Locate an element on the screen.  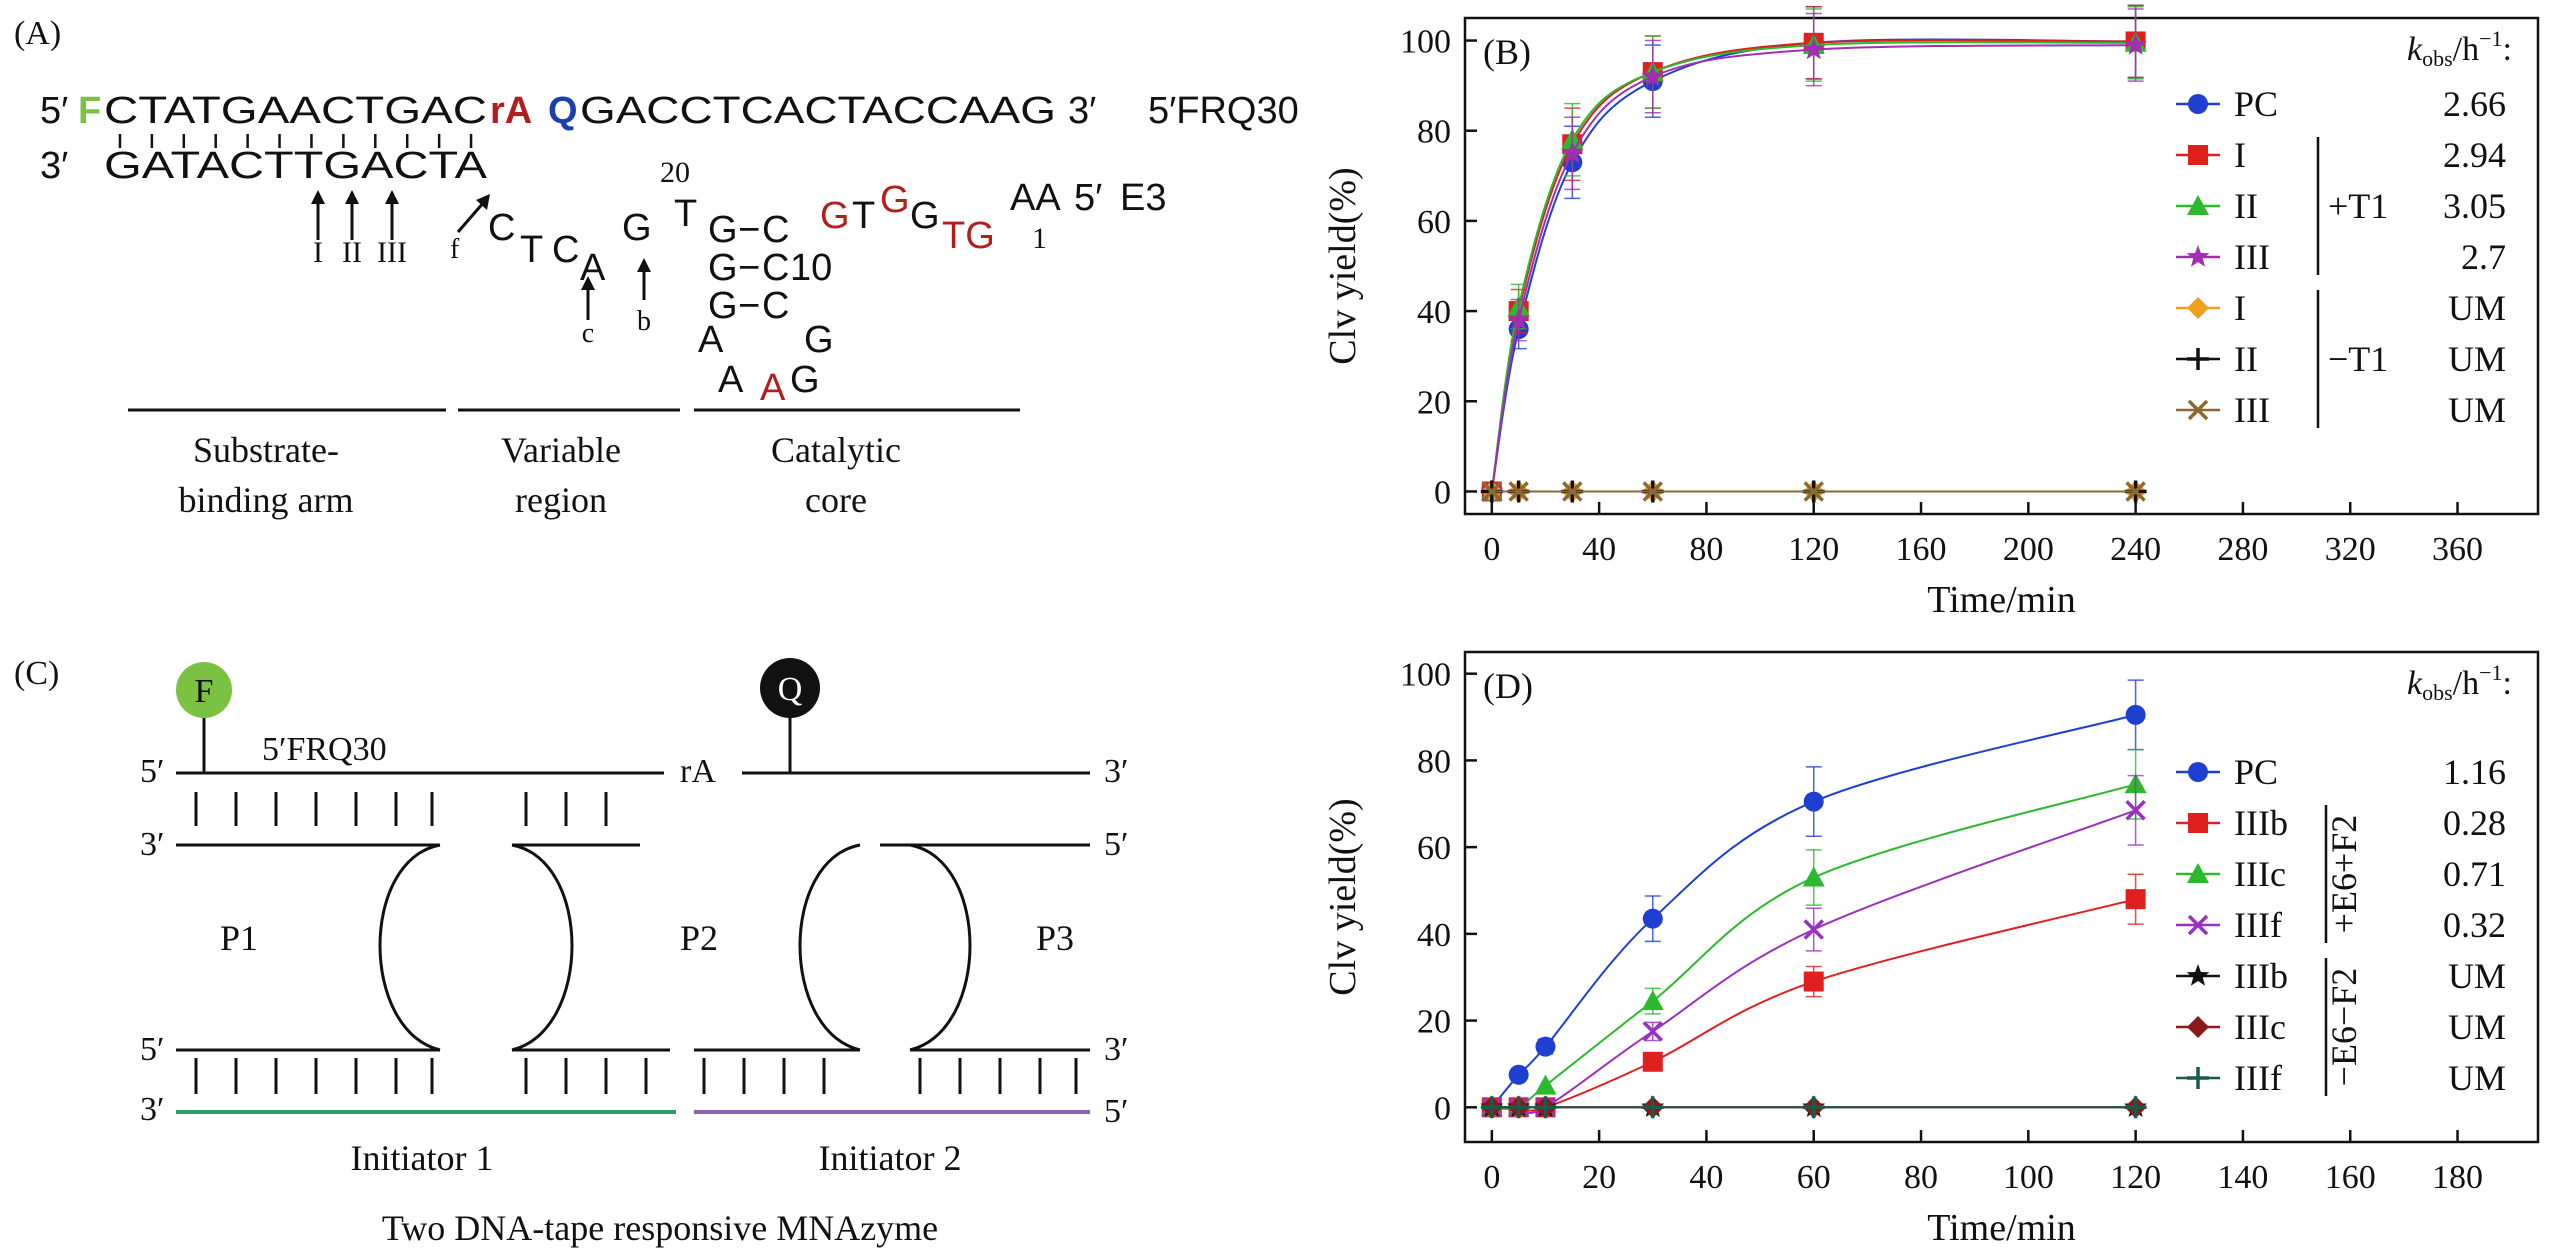
panel-c-caption: Two DNA-tape responsive MNAzyme is located at coordinates (660, 1228).